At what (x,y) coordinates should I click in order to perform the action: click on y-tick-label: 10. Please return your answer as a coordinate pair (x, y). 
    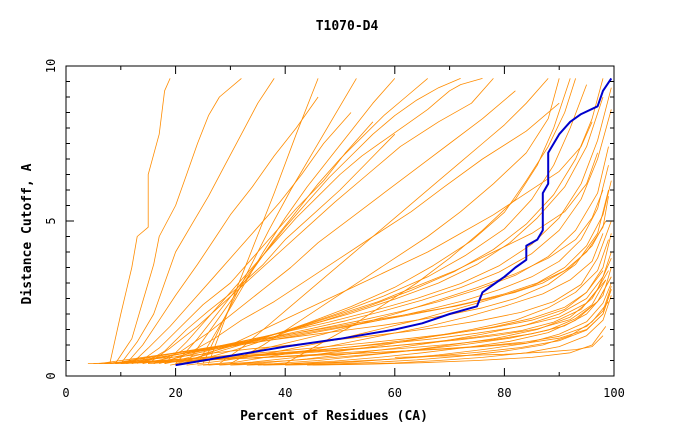
    Looking at the image, I should click on (51, 66).